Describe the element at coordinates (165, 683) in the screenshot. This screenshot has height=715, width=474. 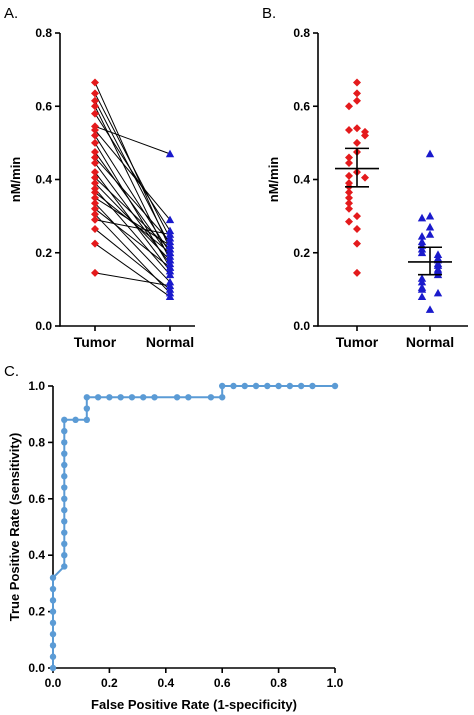
I see `x-tick-label: 0.4` at that location.